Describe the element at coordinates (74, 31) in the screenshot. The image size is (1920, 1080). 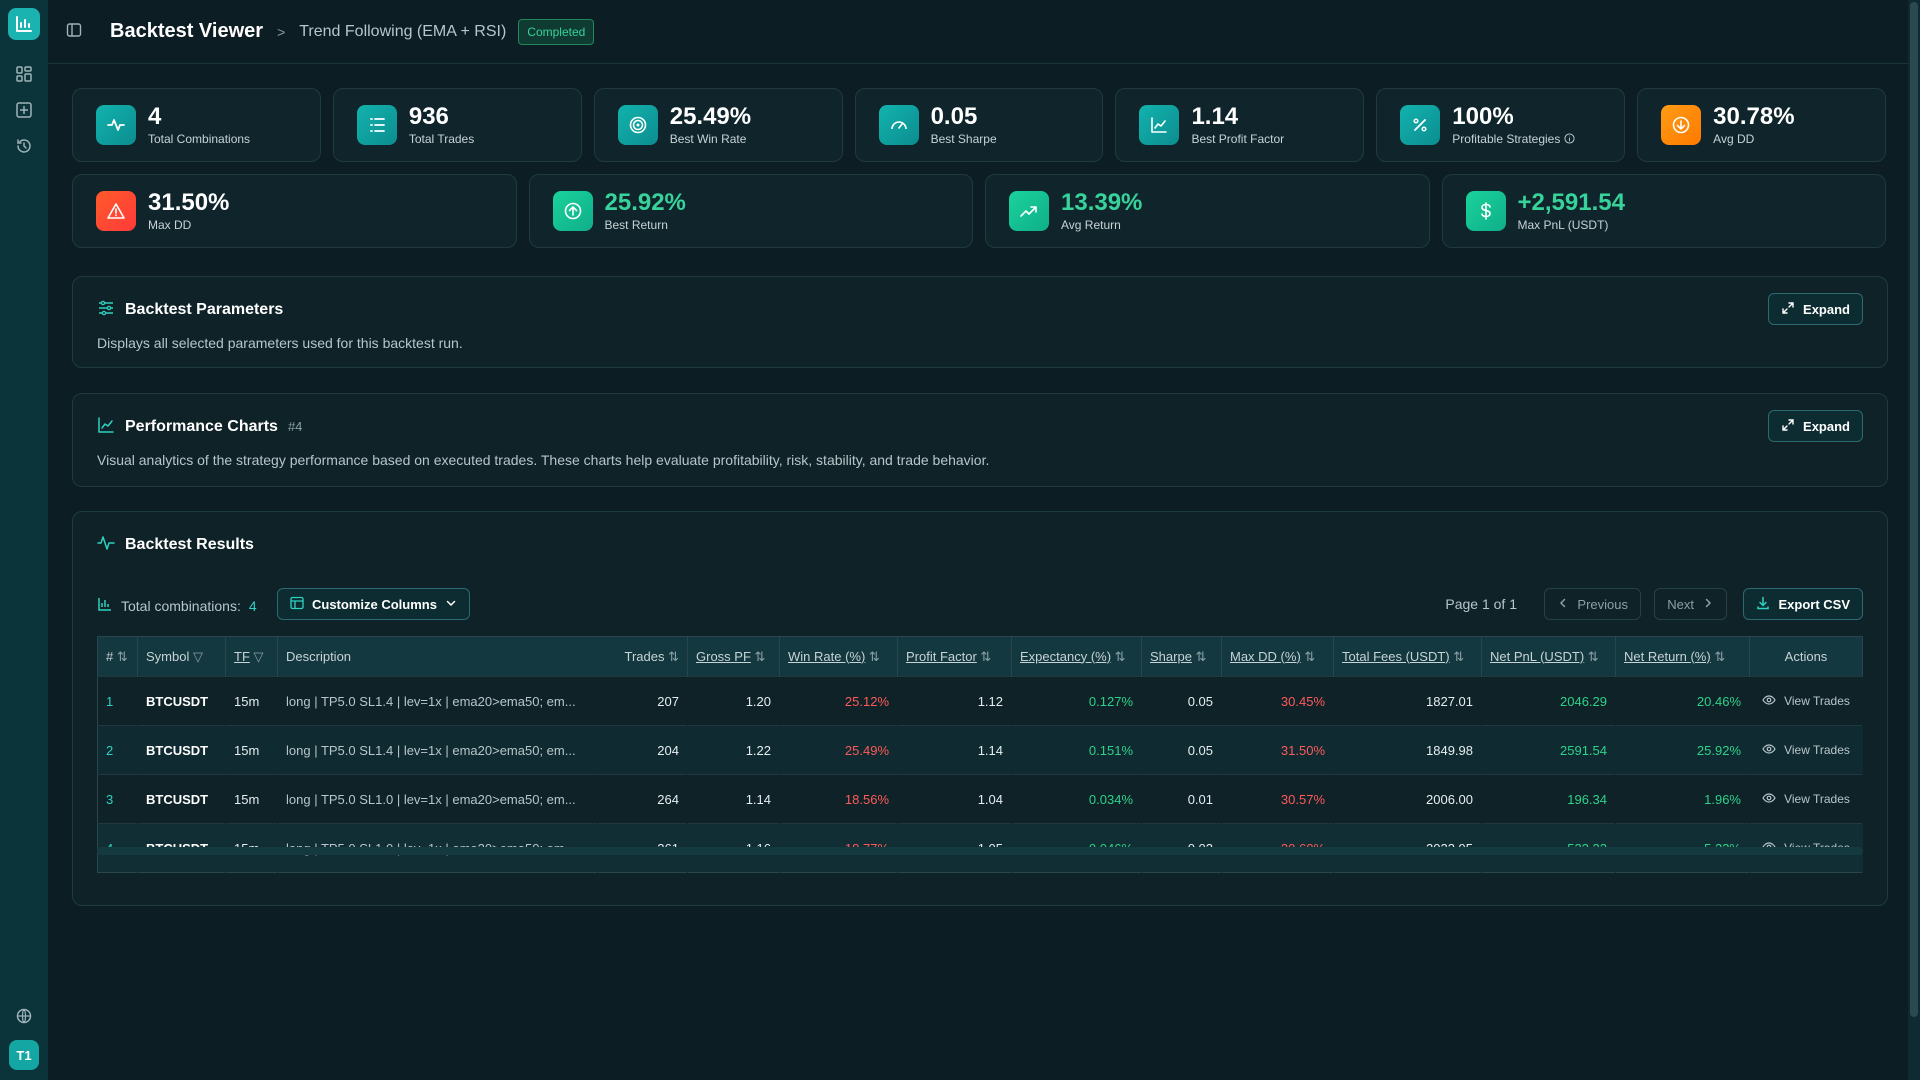
I see `sidebar-toggle-icon` at that location.